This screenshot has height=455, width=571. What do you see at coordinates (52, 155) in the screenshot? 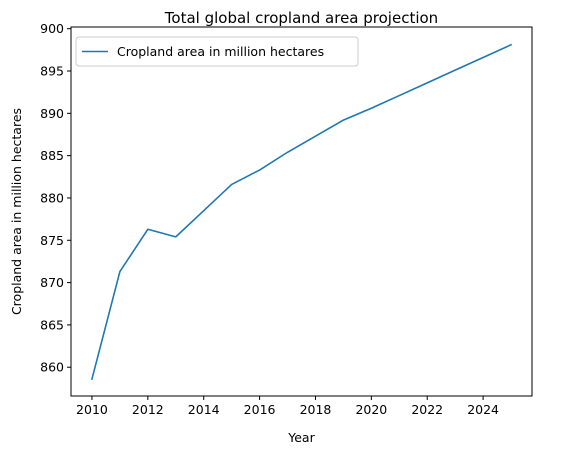
I see `y-tick-label: 885` at bounding box center [52, 155].